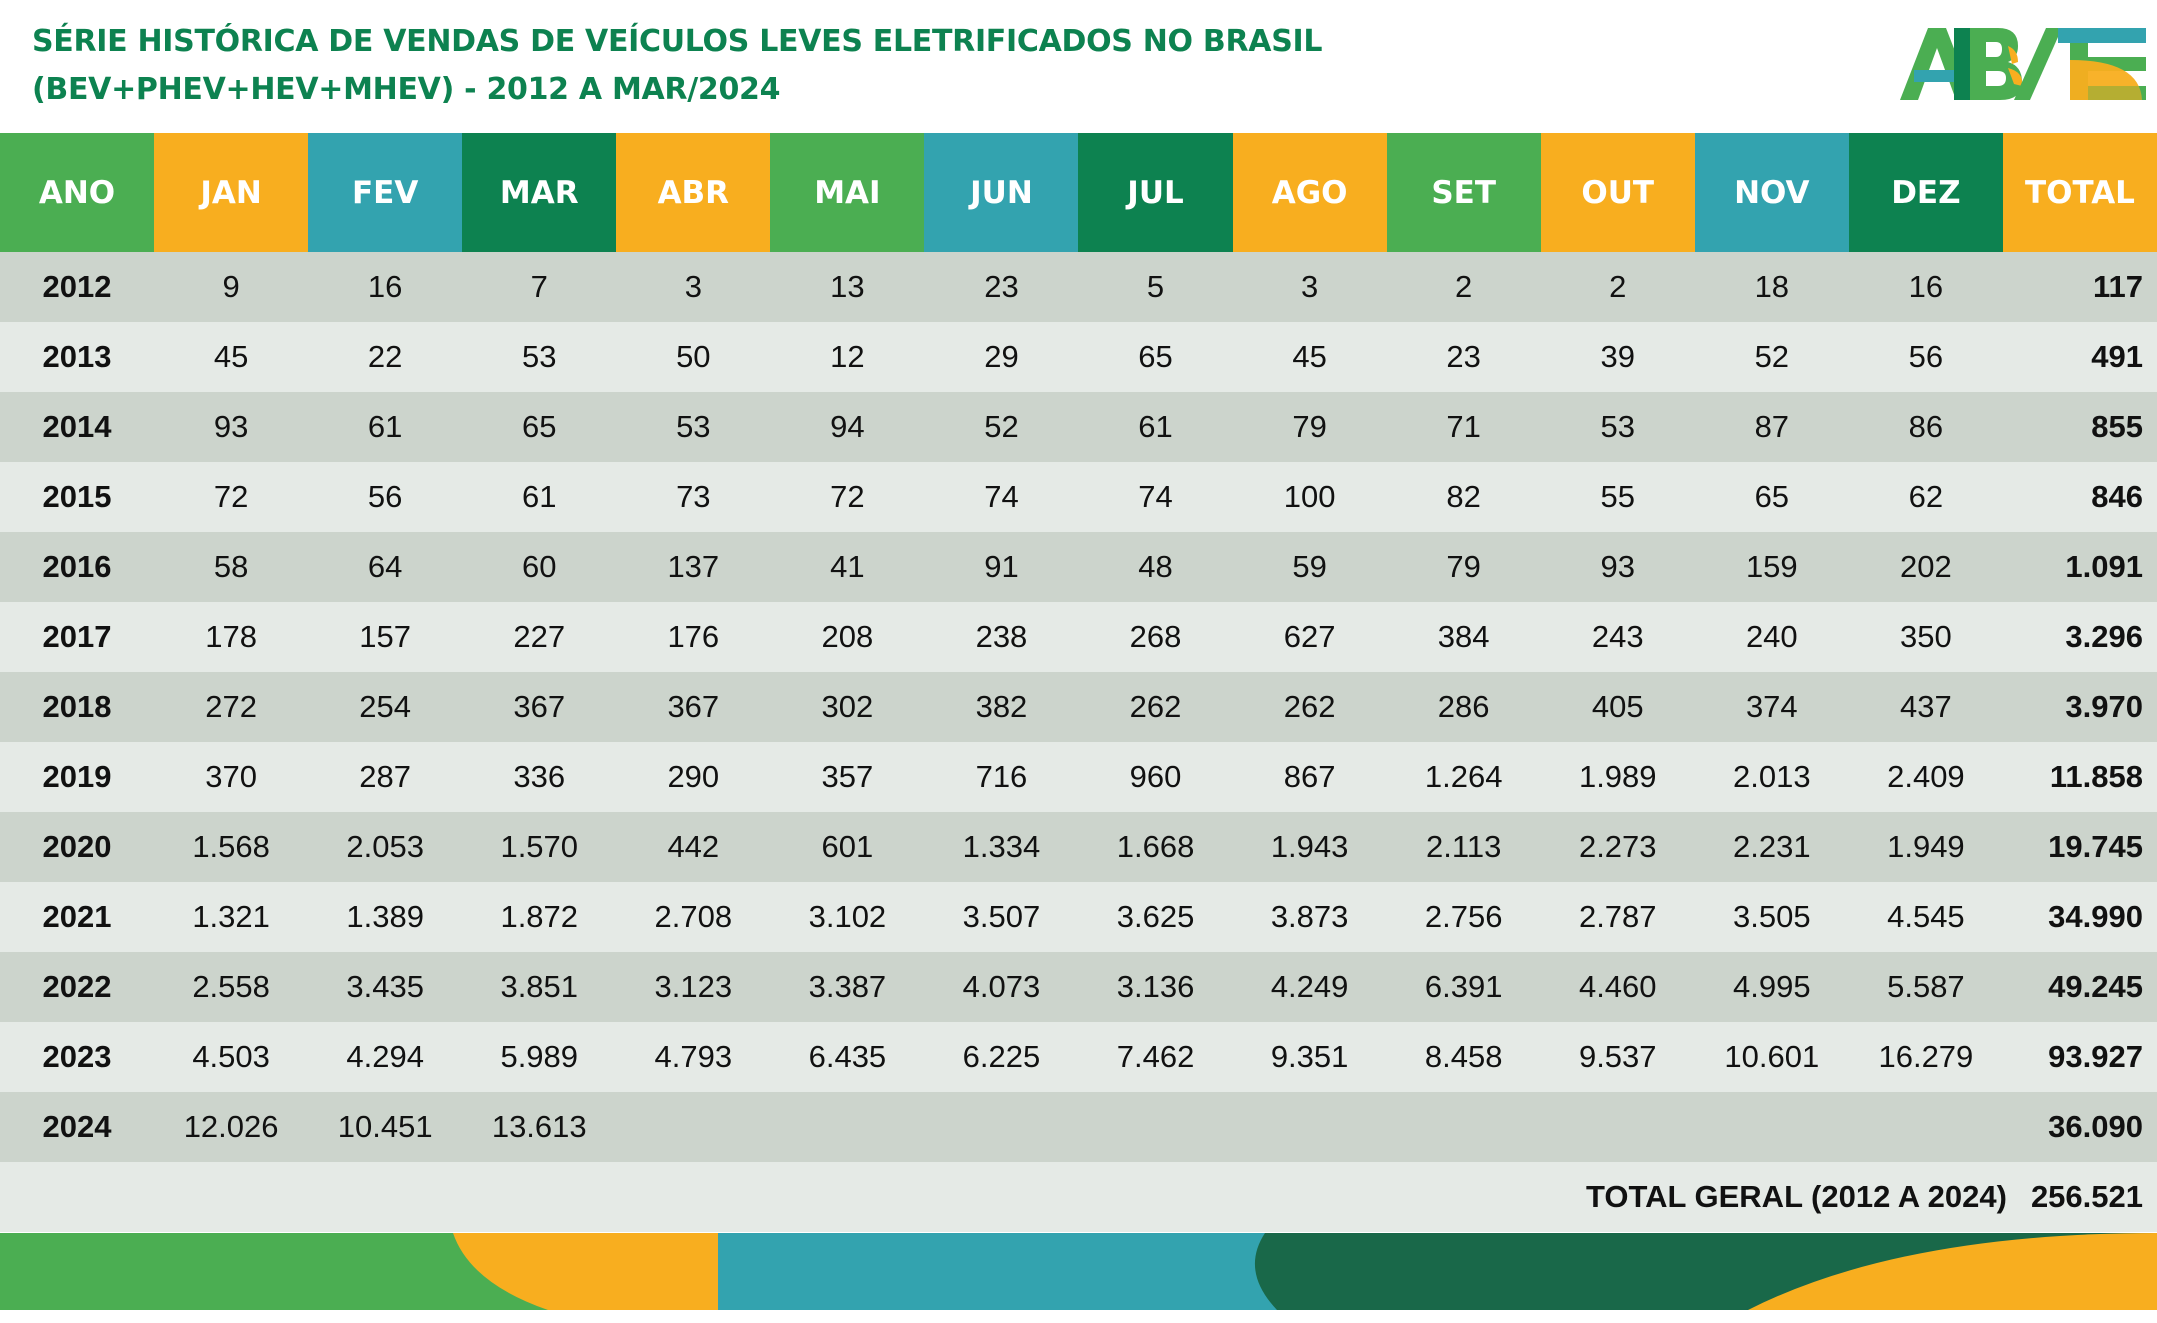 The height and width of the screenshot is (1323, 2157). Describe the element at coordinates (2096, 776) in the screenshot. I see `total-cell: 11.858` at that location.